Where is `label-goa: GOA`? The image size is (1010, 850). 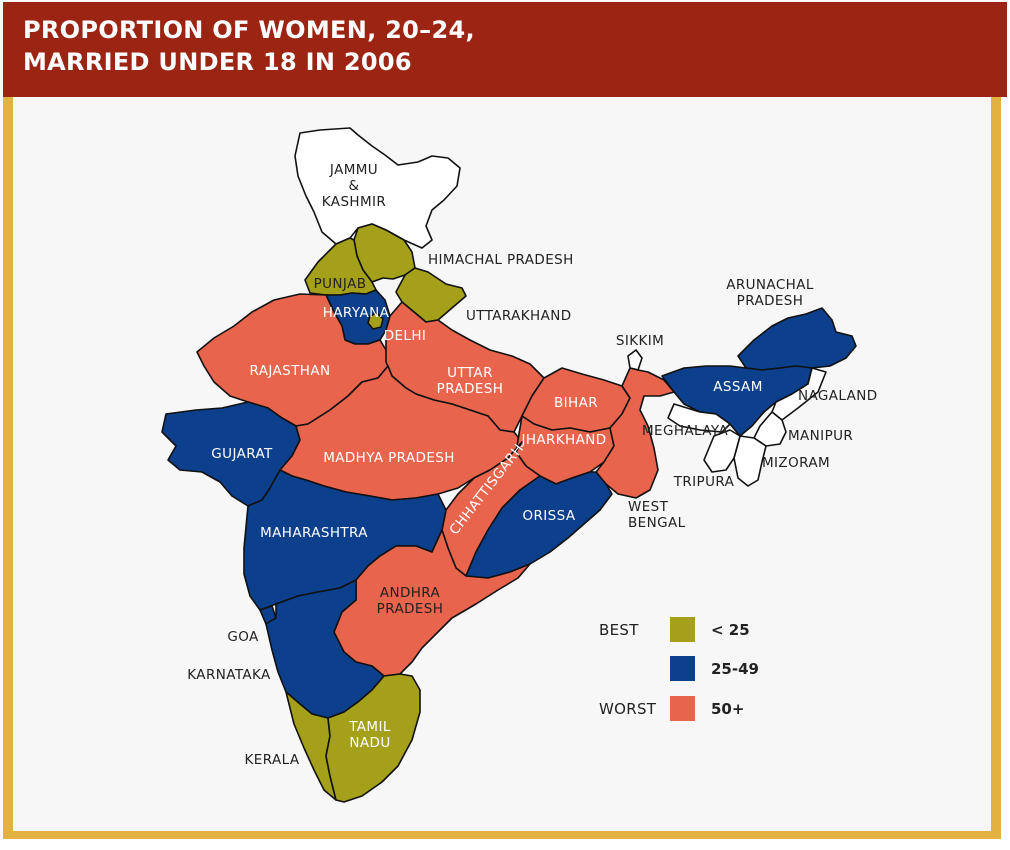 label-goa: GOA is located at coordinates (243, 637).